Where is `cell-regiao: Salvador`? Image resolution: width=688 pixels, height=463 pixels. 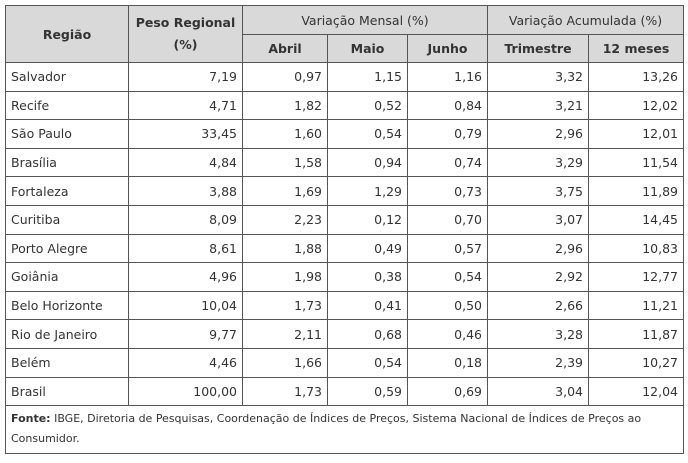 cell-regiao: Salvador is located at coordinates (67, 77).